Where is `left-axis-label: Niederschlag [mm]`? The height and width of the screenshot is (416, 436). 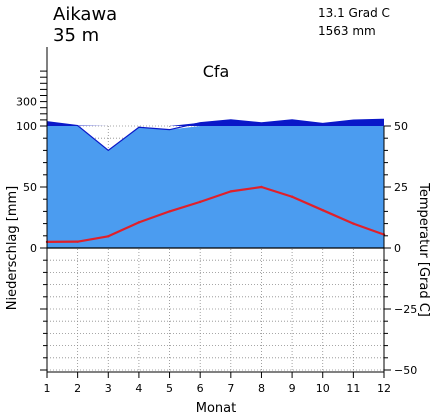
left-axis-label: Niederschlag [mm] is located at coordinates (12, 248).